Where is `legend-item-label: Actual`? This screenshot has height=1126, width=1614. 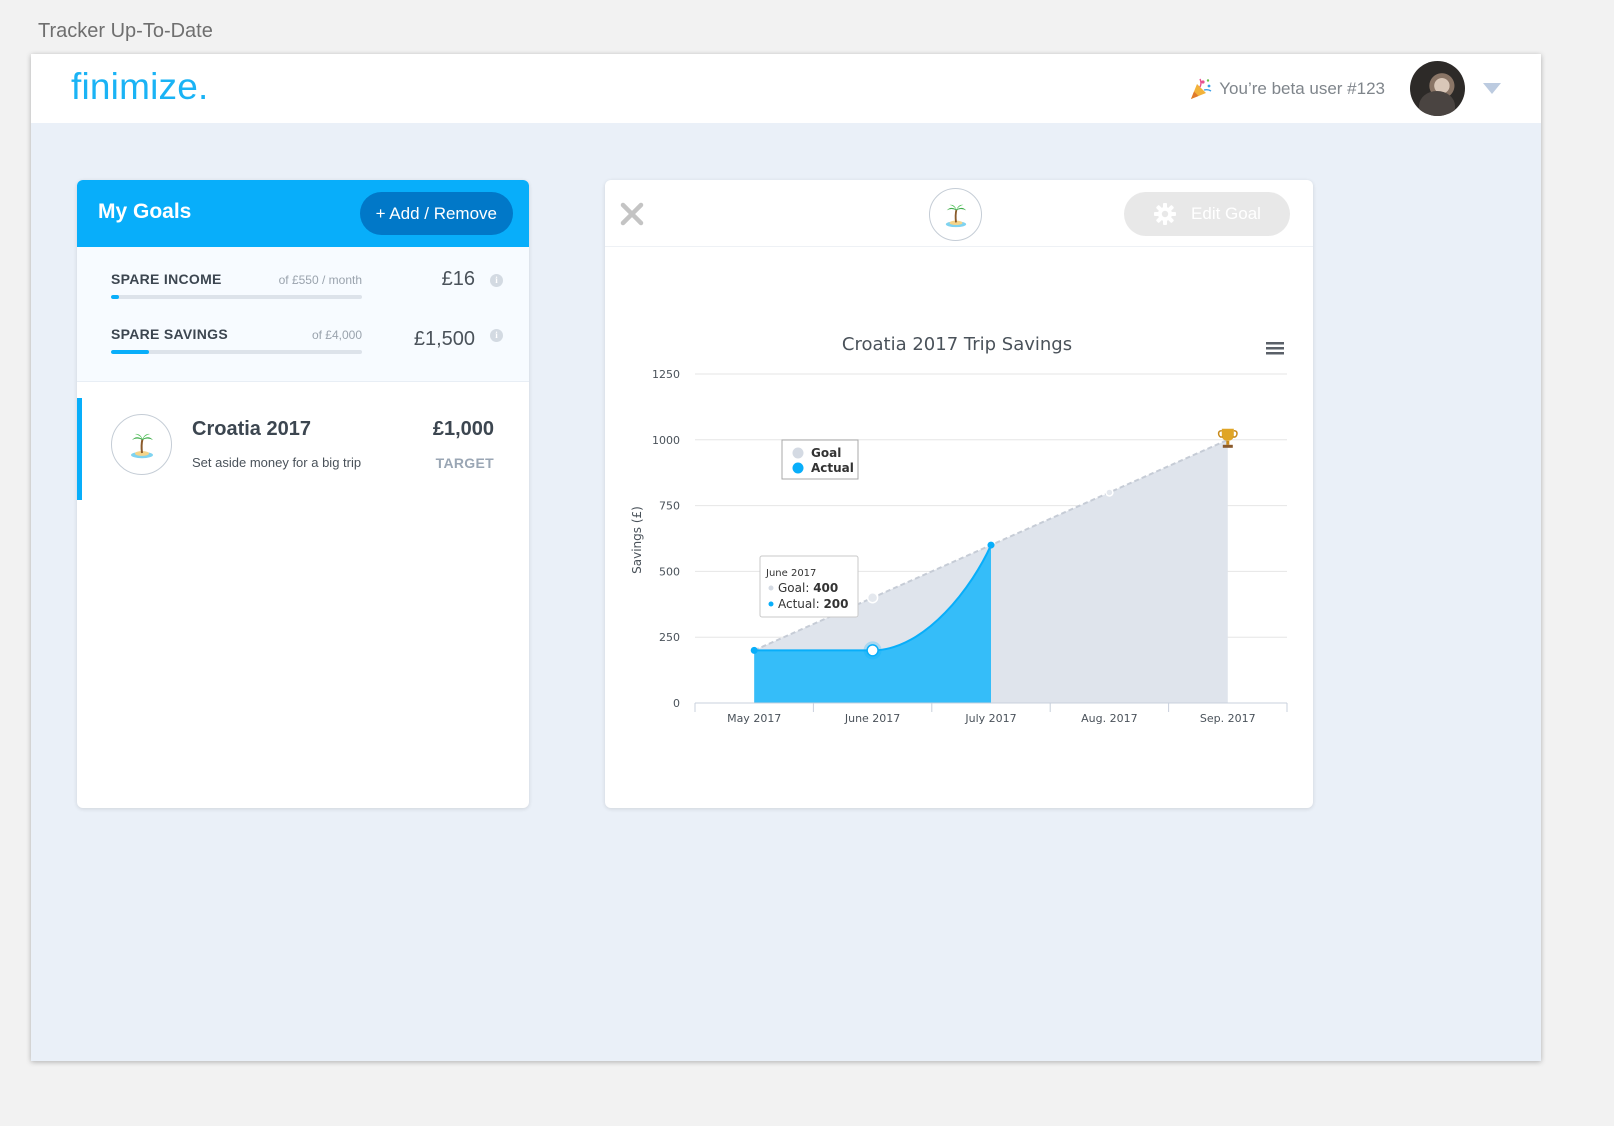 legend-item-label: Actual is located at coordinates (832, 468).